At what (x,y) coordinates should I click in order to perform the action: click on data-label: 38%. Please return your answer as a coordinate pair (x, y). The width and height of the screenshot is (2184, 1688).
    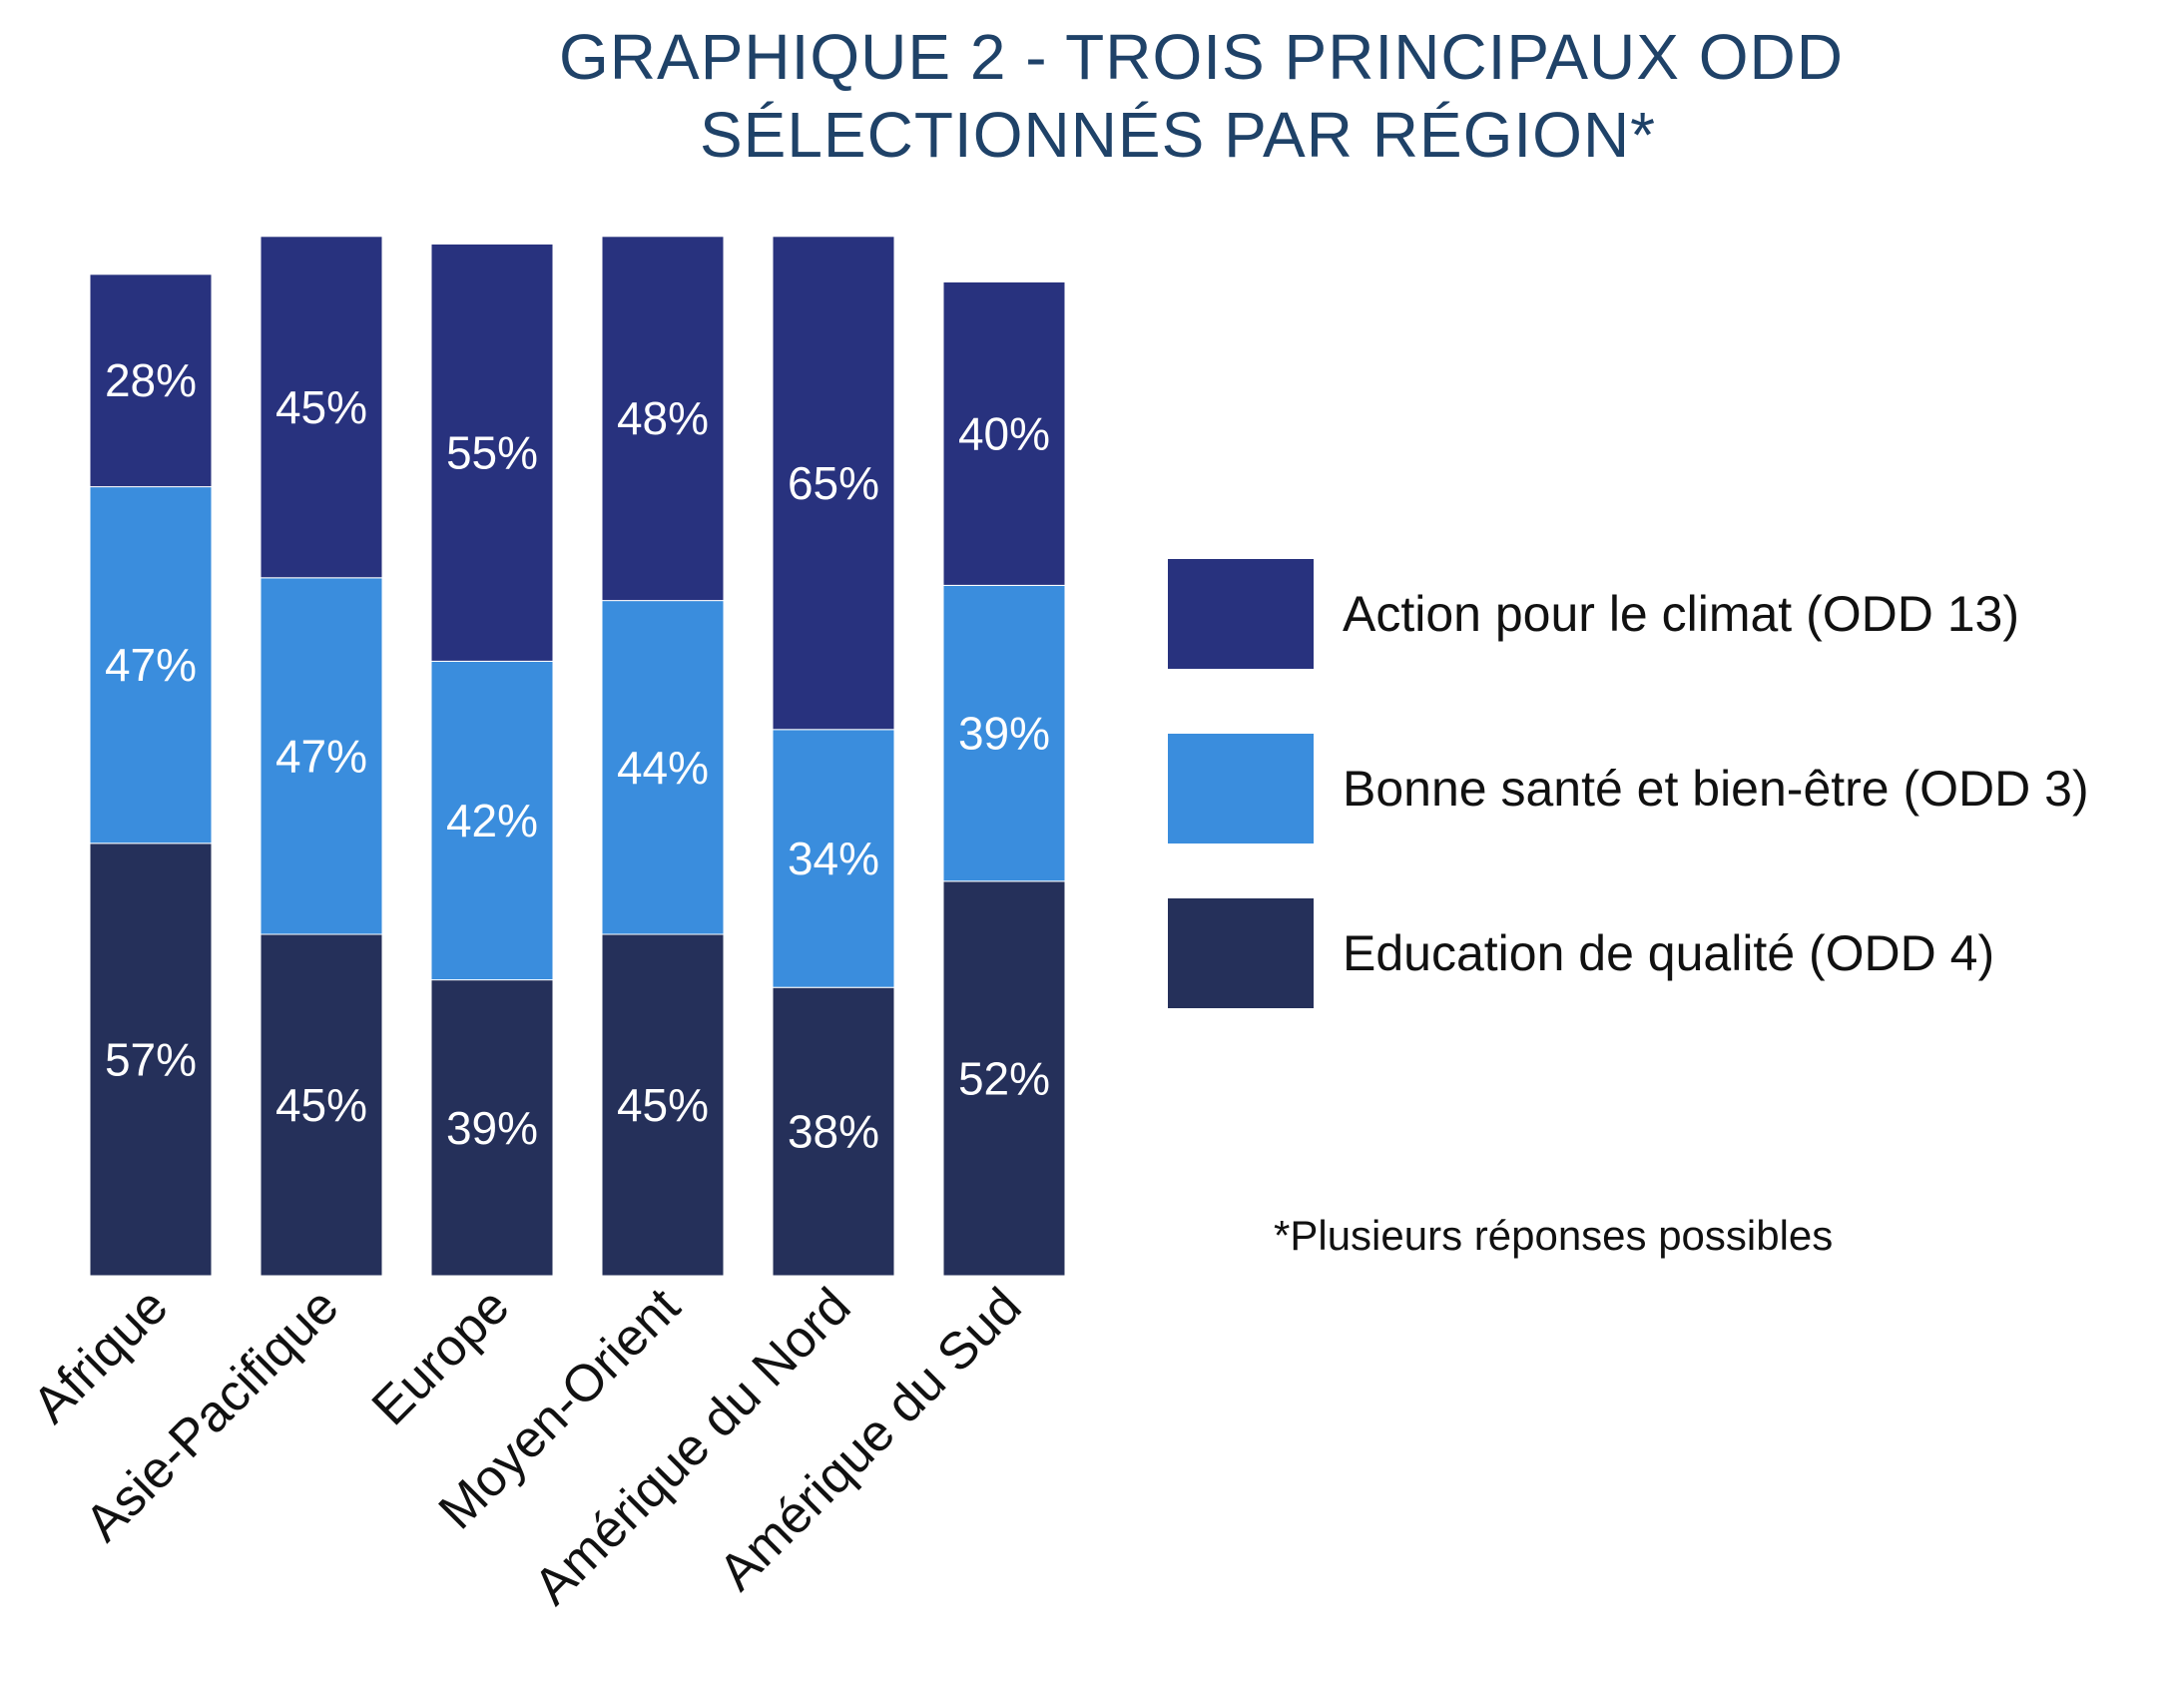
    Looking at the image, I should click on (833, 1132).